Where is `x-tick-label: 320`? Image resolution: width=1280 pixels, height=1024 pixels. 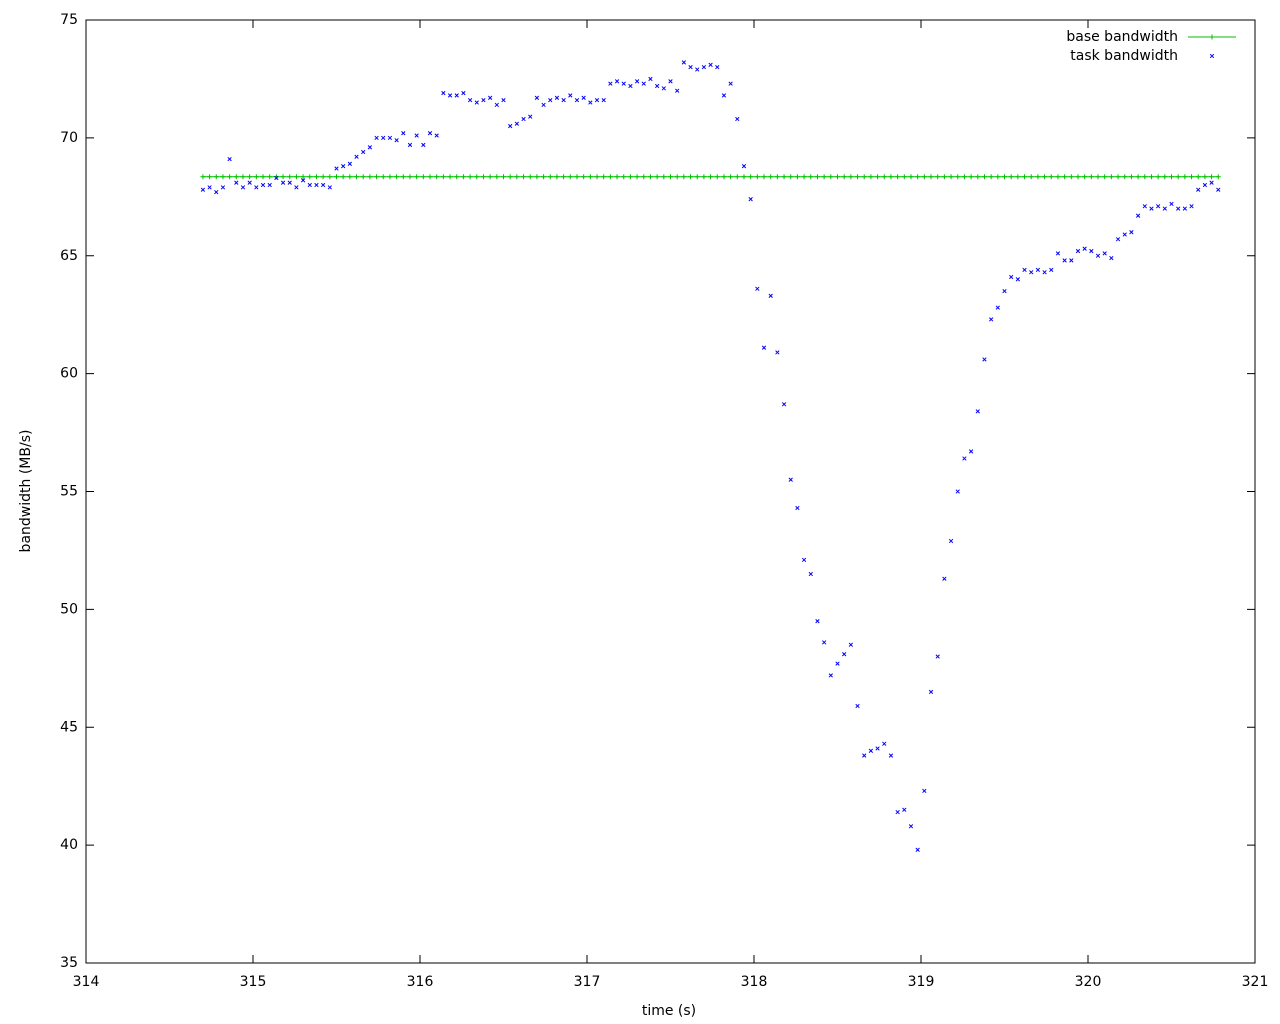 x-tick-label: 320 is located at coordinates (1088, 982).